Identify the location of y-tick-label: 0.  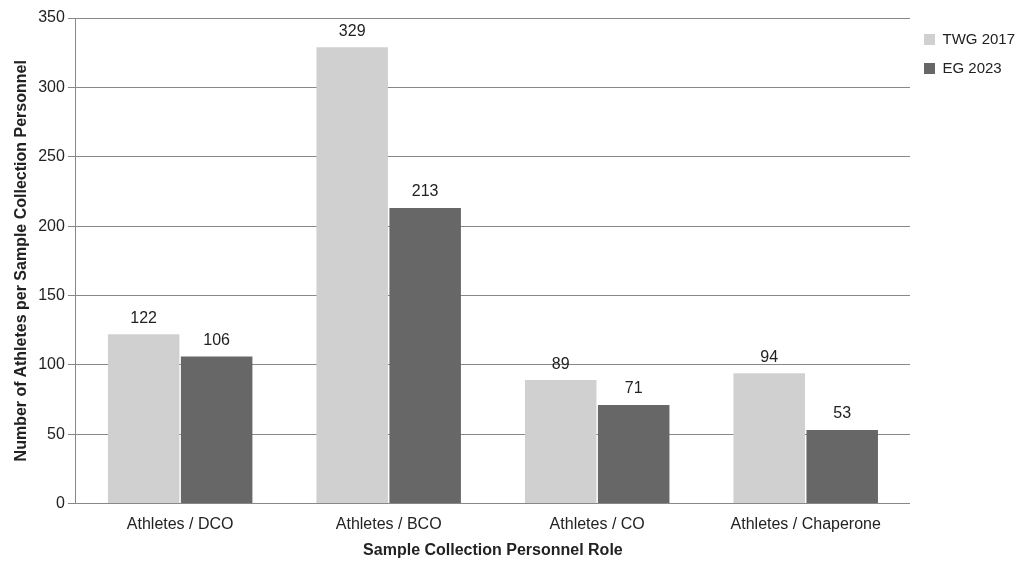
(60, 503).